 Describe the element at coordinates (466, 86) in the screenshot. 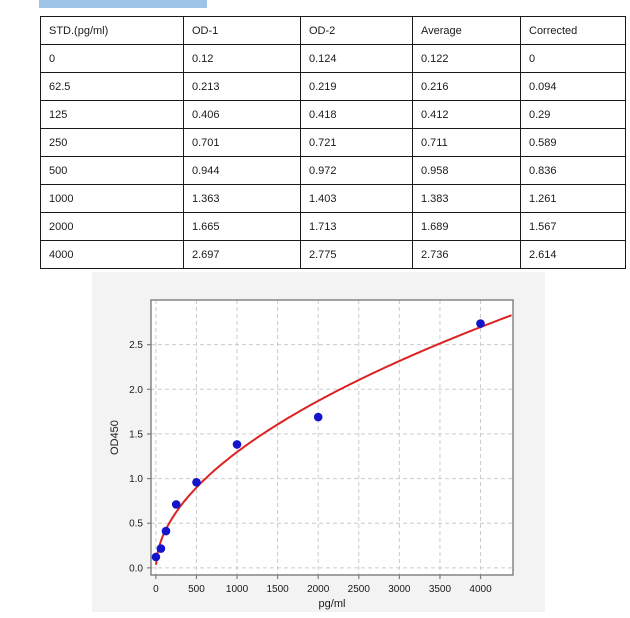

I see `table-cell: 0.216` at that location.